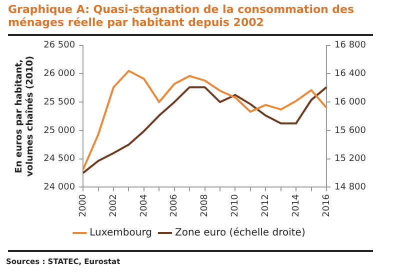 Image resolution: width=400 pixels, height=273 pixels. I want to click on y-tick-label: 24 500, so click(60, 159).